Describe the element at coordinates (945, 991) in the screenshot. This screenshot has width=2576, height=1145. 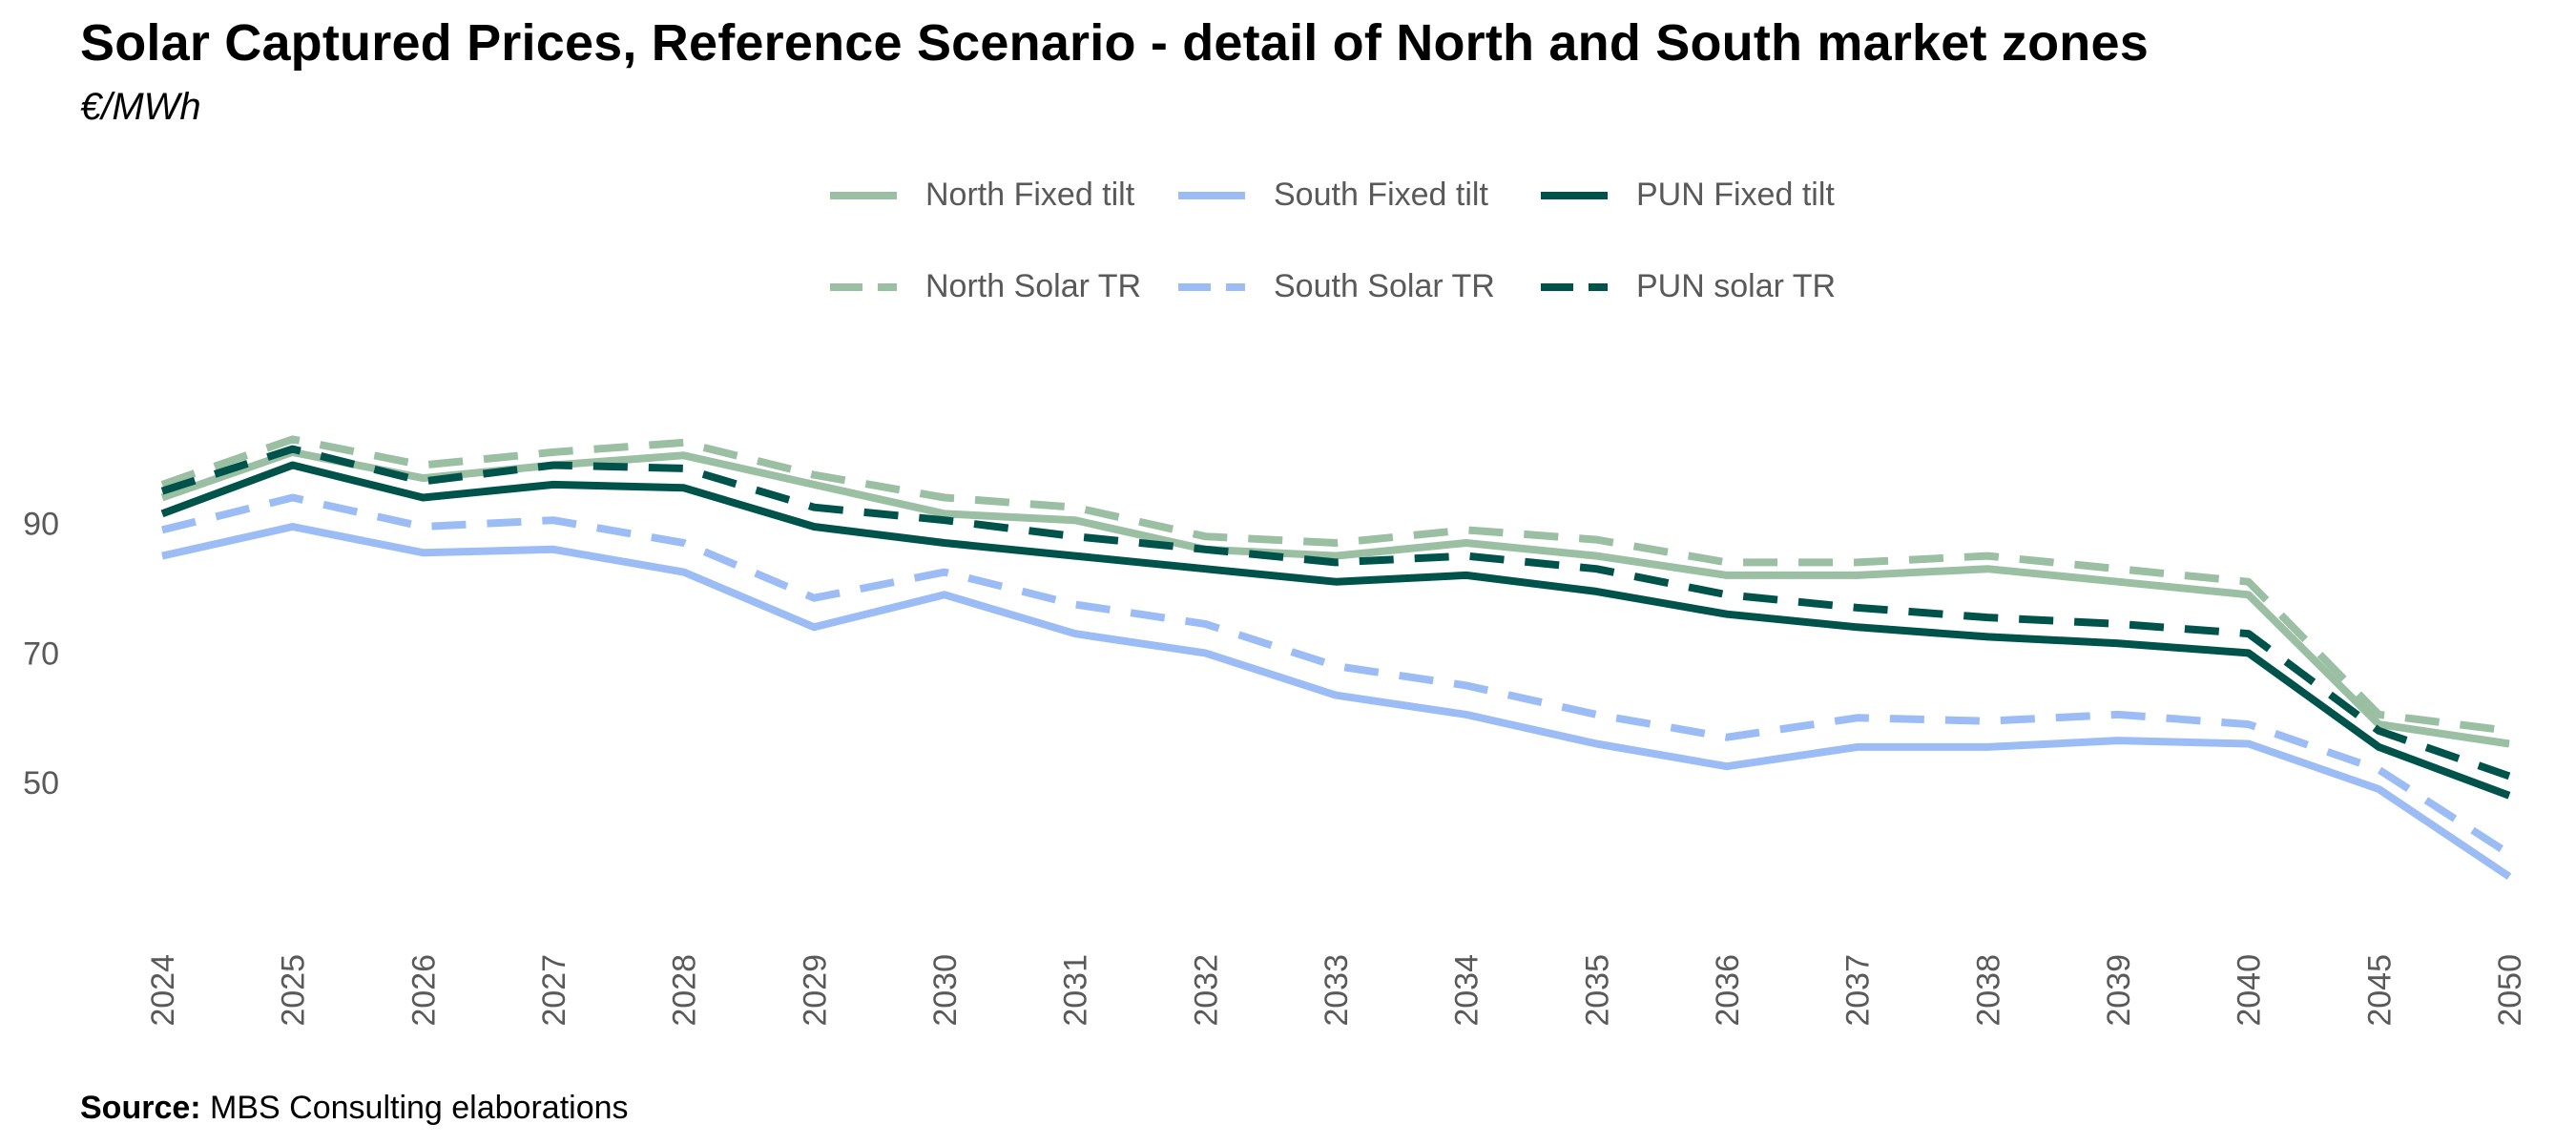
I see `x-tick-label: 2030` at that location.